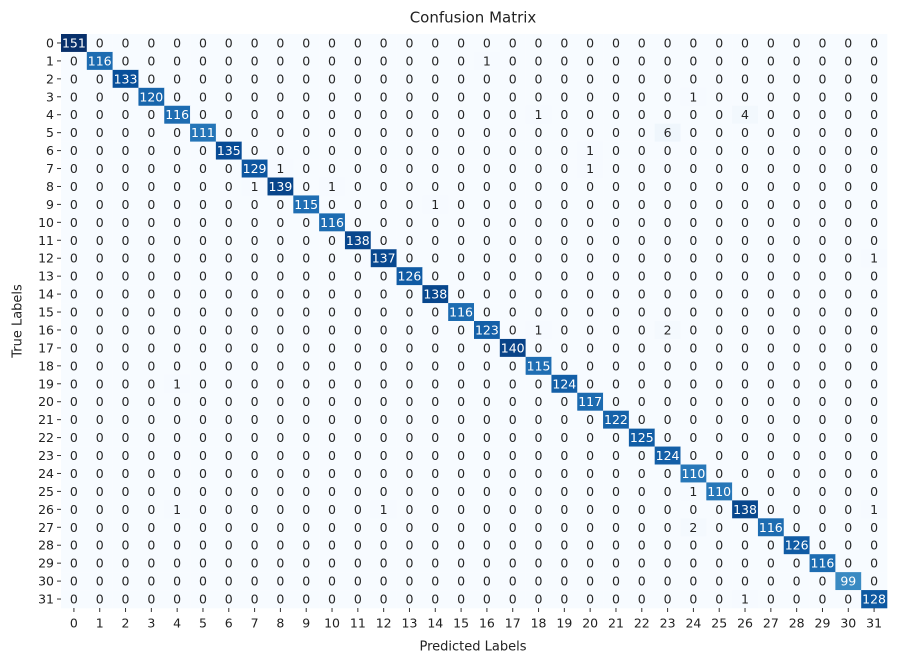 The image size is (899, 663). Describe the element at coordinates (590, 168) in the screenshot. I see `cell-label: 1` at that location.